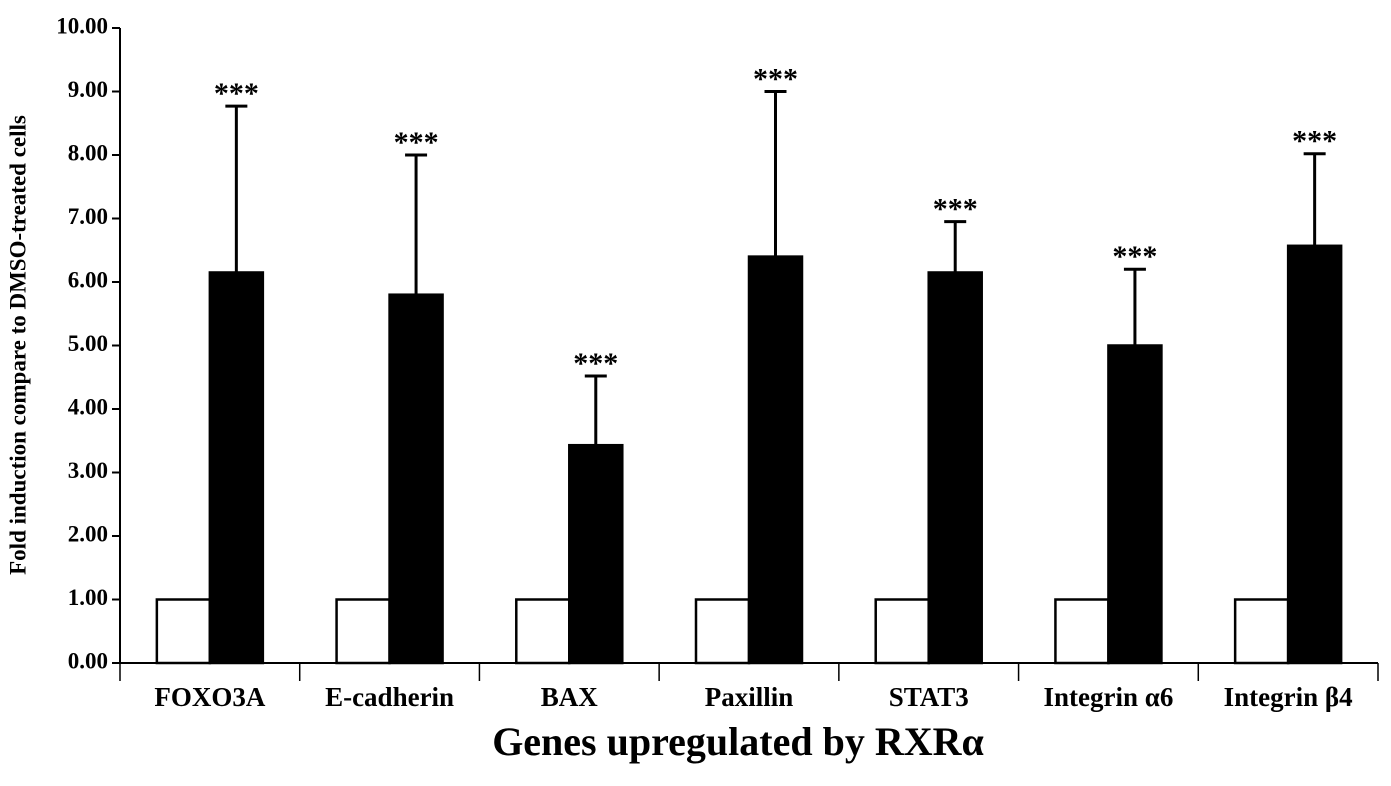 The width and height of the screenshot is (1391, 786). I want to click on x-tick-label: Paxillin, so click(749, 697).